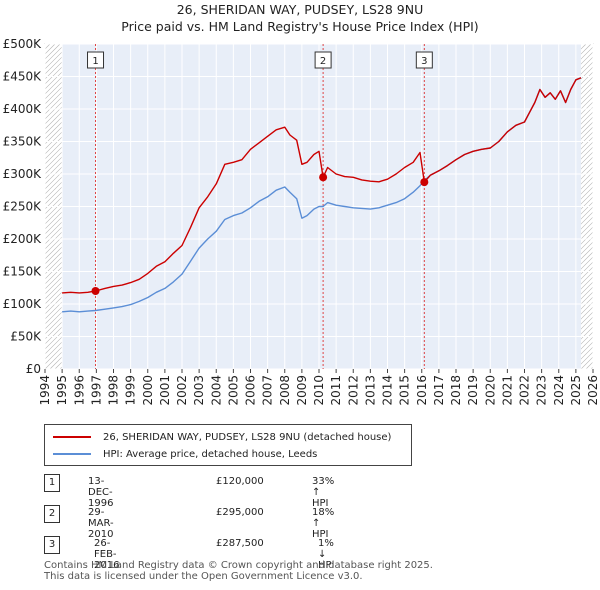 Image resolution: width=600 pixels, height=590 pixels. I want to click on x-tick-label: 2013, so click(370, 390).